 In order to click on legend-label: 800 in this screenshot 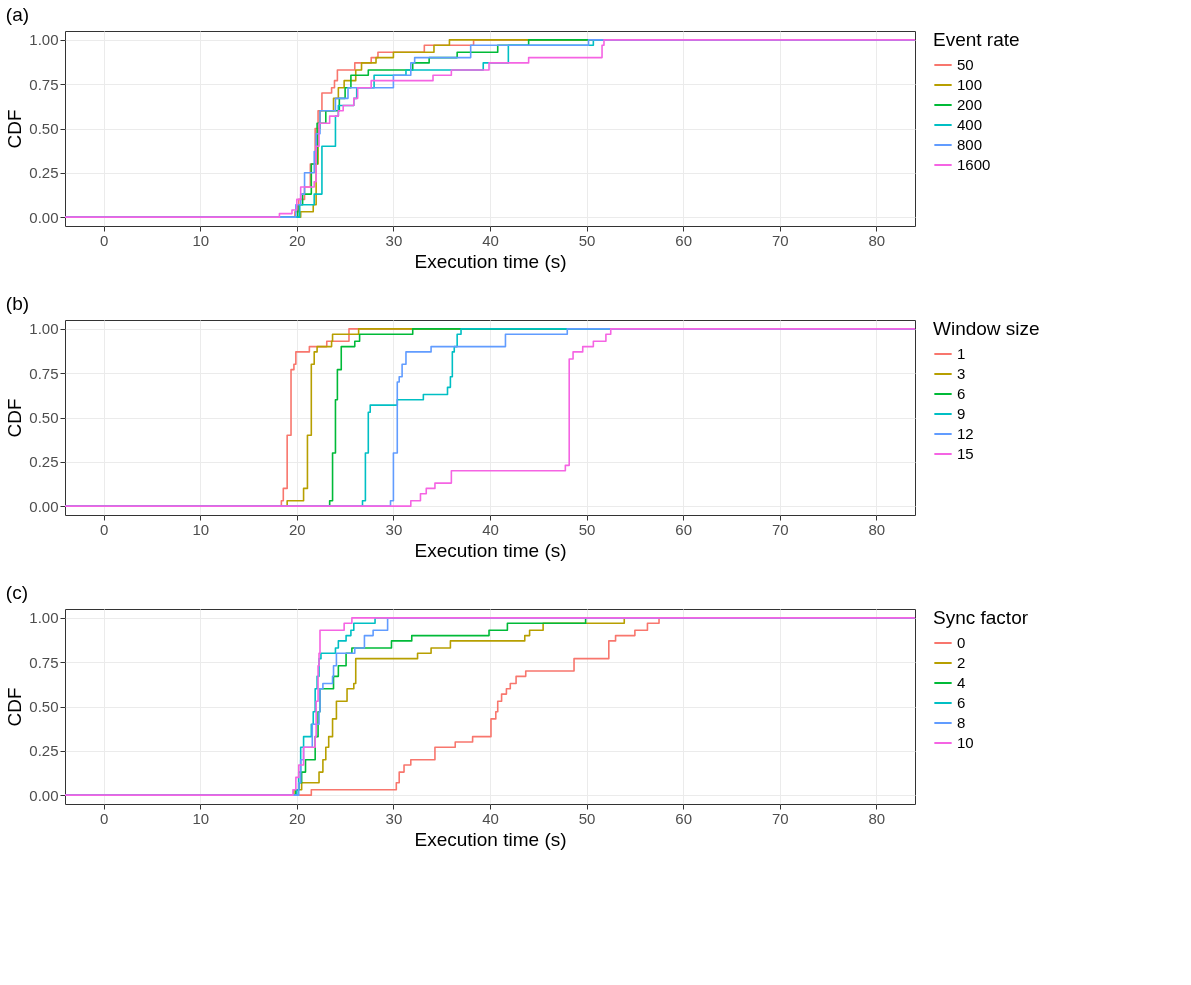, I will do `click(970, 144)`.